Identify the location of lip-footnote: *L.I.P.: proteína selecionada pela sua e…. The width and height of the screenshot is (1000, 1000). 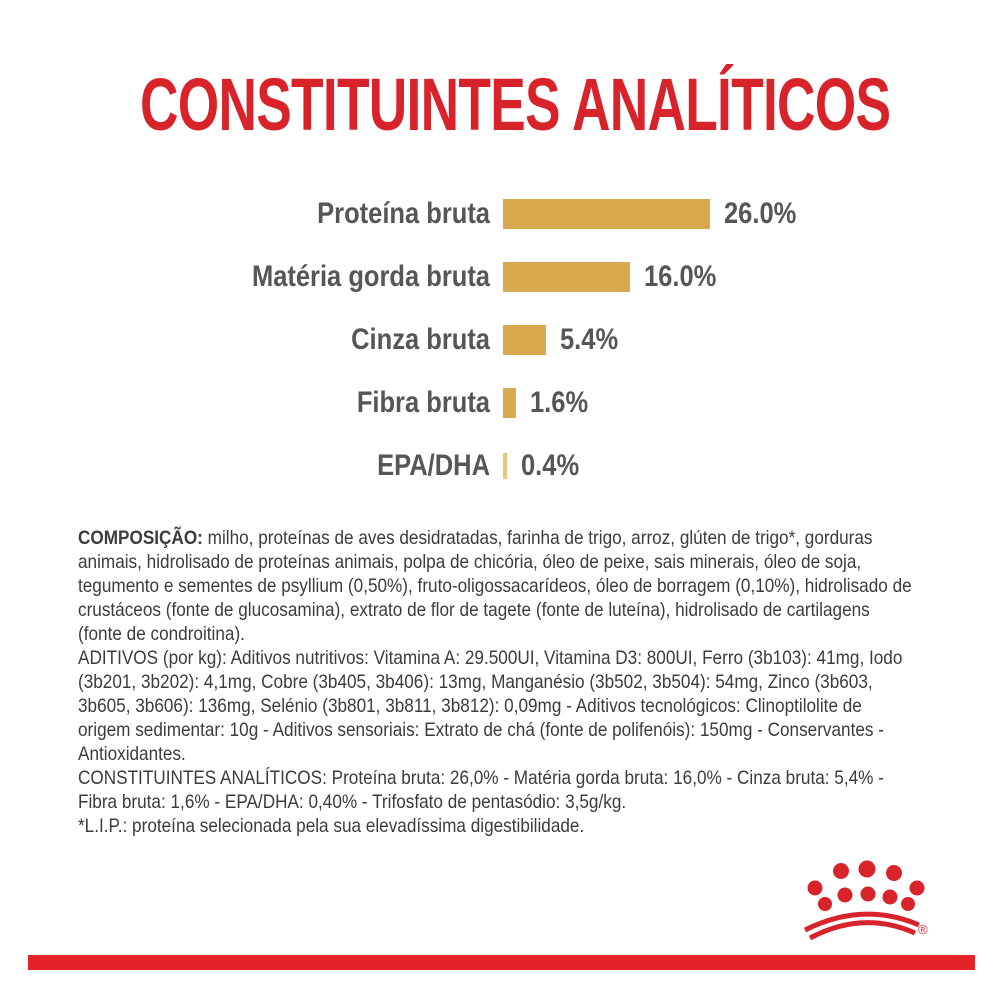
(331, 826).